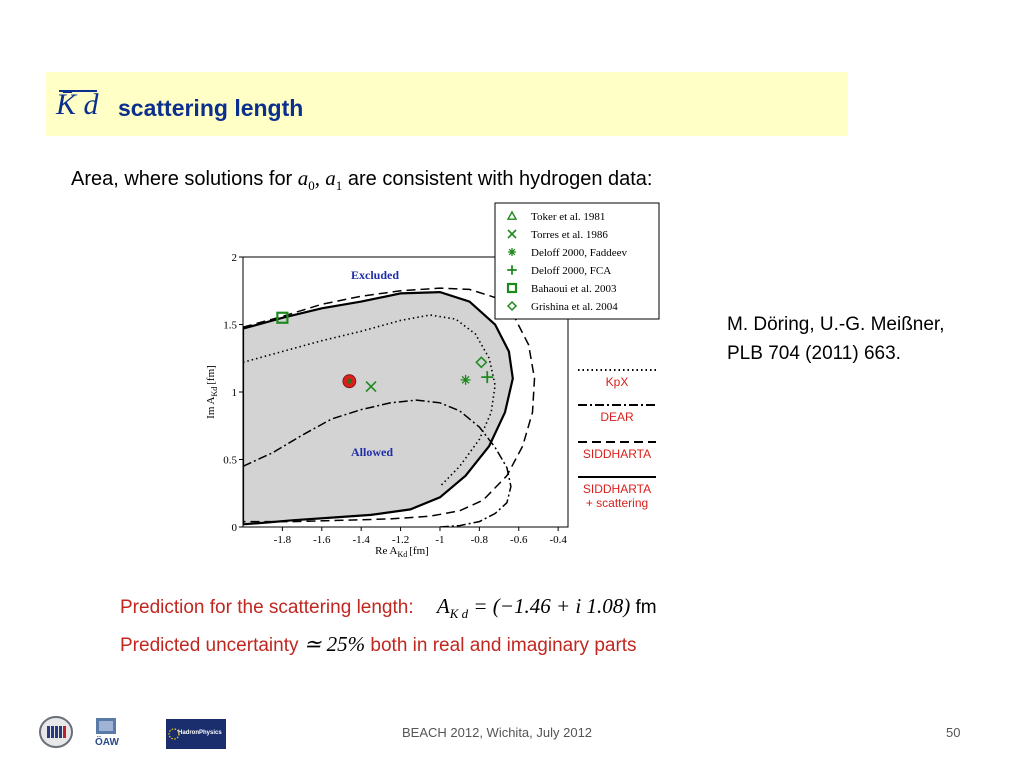 This screenshot has height=768, width=1024. What do you see at coordinates (361, 540) in the screenshot?
I see `x-tick-label-3: -1.4` at bounding box center [361, 540].